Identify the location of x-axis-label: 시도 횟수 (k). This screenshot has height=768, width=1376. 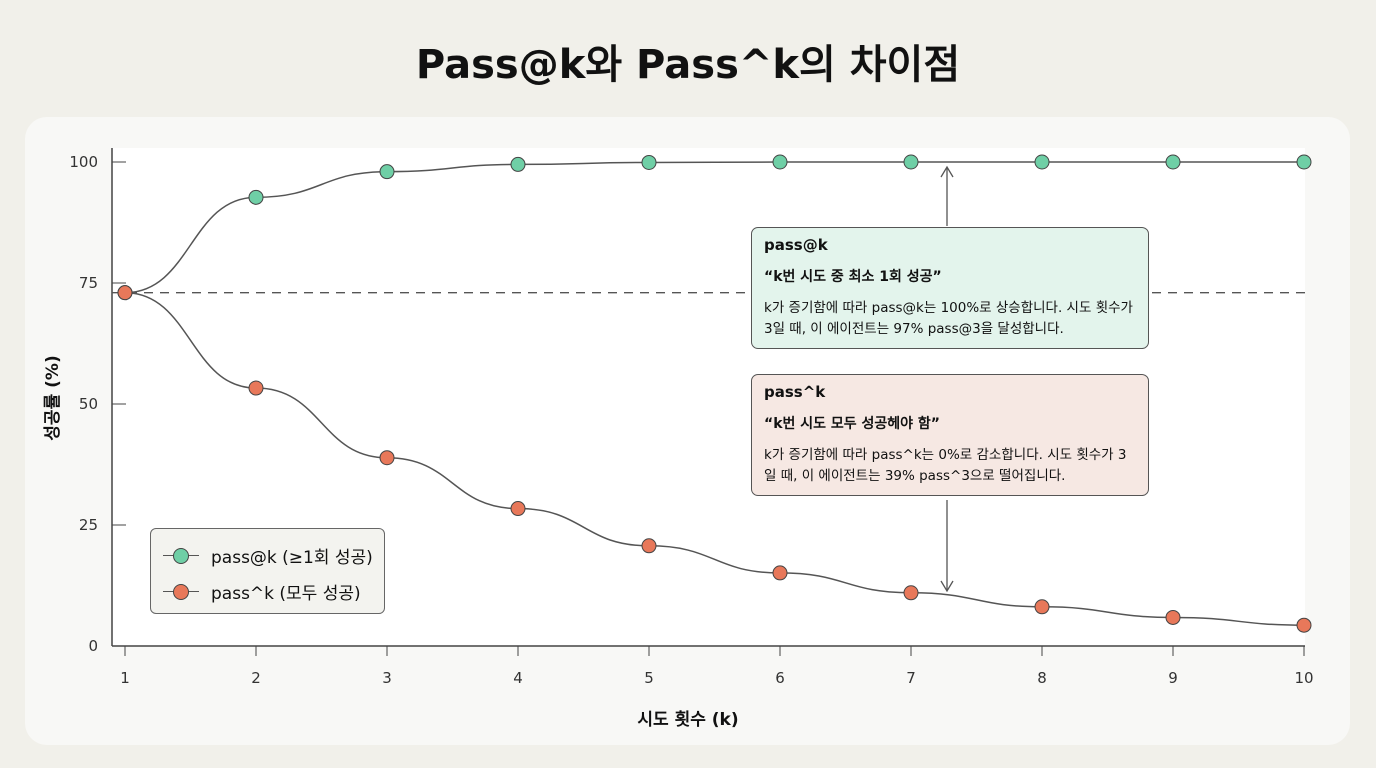
(687, 720).